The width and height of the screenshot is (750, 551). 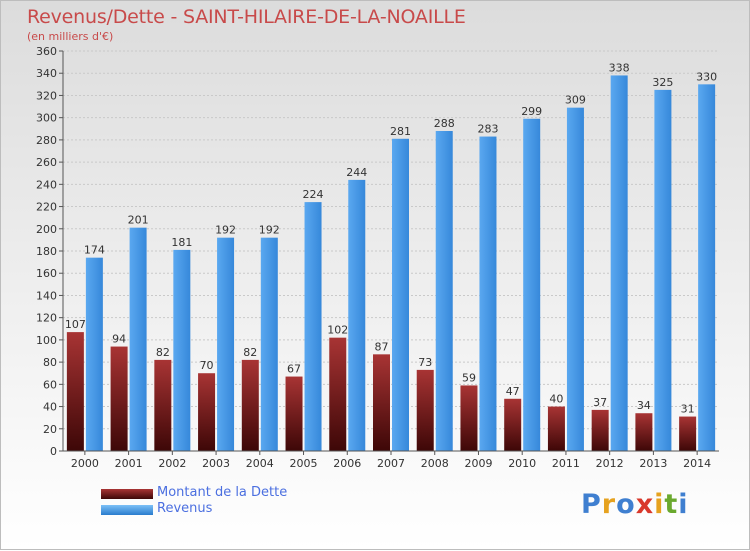 What do you see at coordinates (53, 451) in the screenshot?
I see `y-tick-label: 0` at bounding box center [53, 451].